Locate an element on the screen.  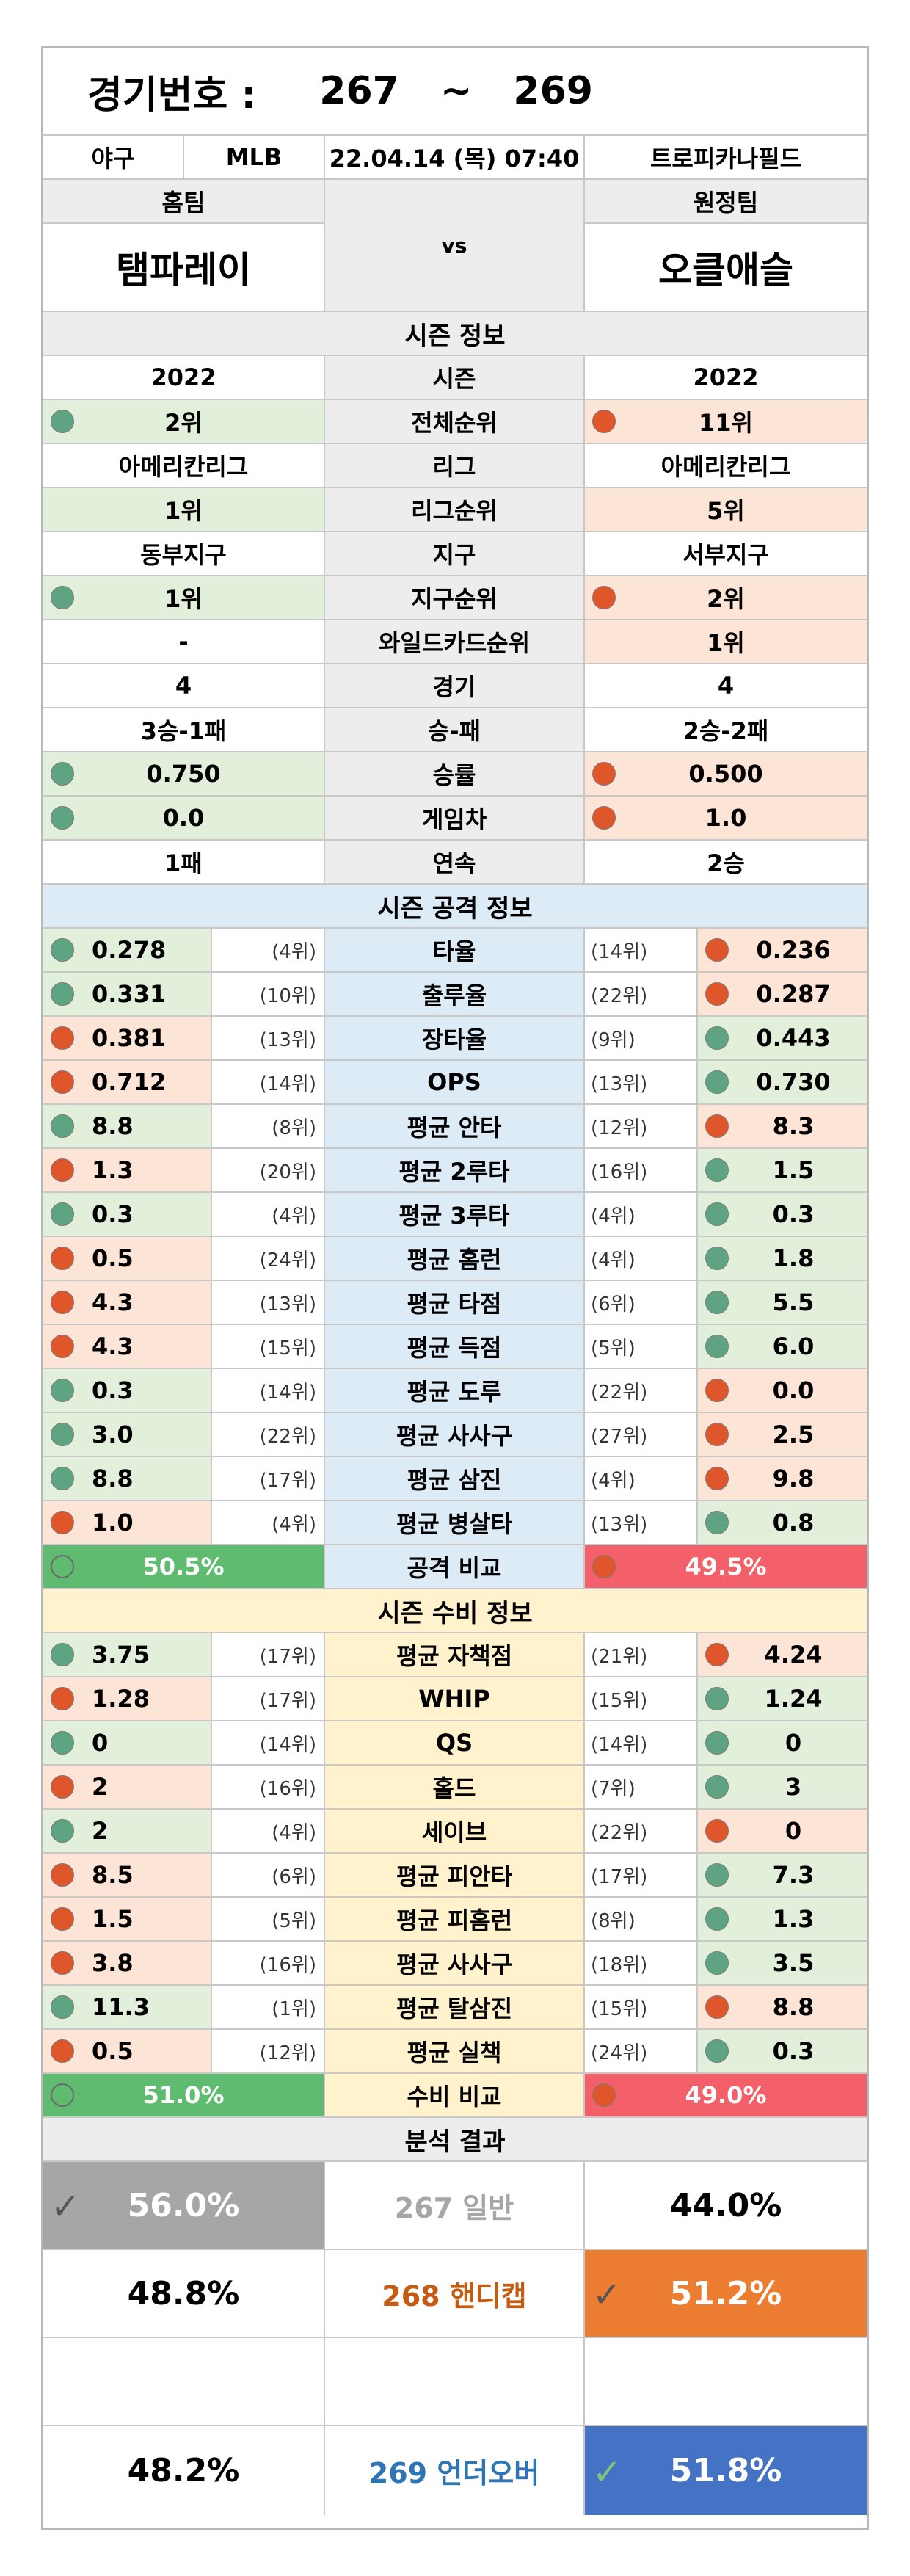
attack-away-value: 0.3 is located at coordinates (782, 1215).